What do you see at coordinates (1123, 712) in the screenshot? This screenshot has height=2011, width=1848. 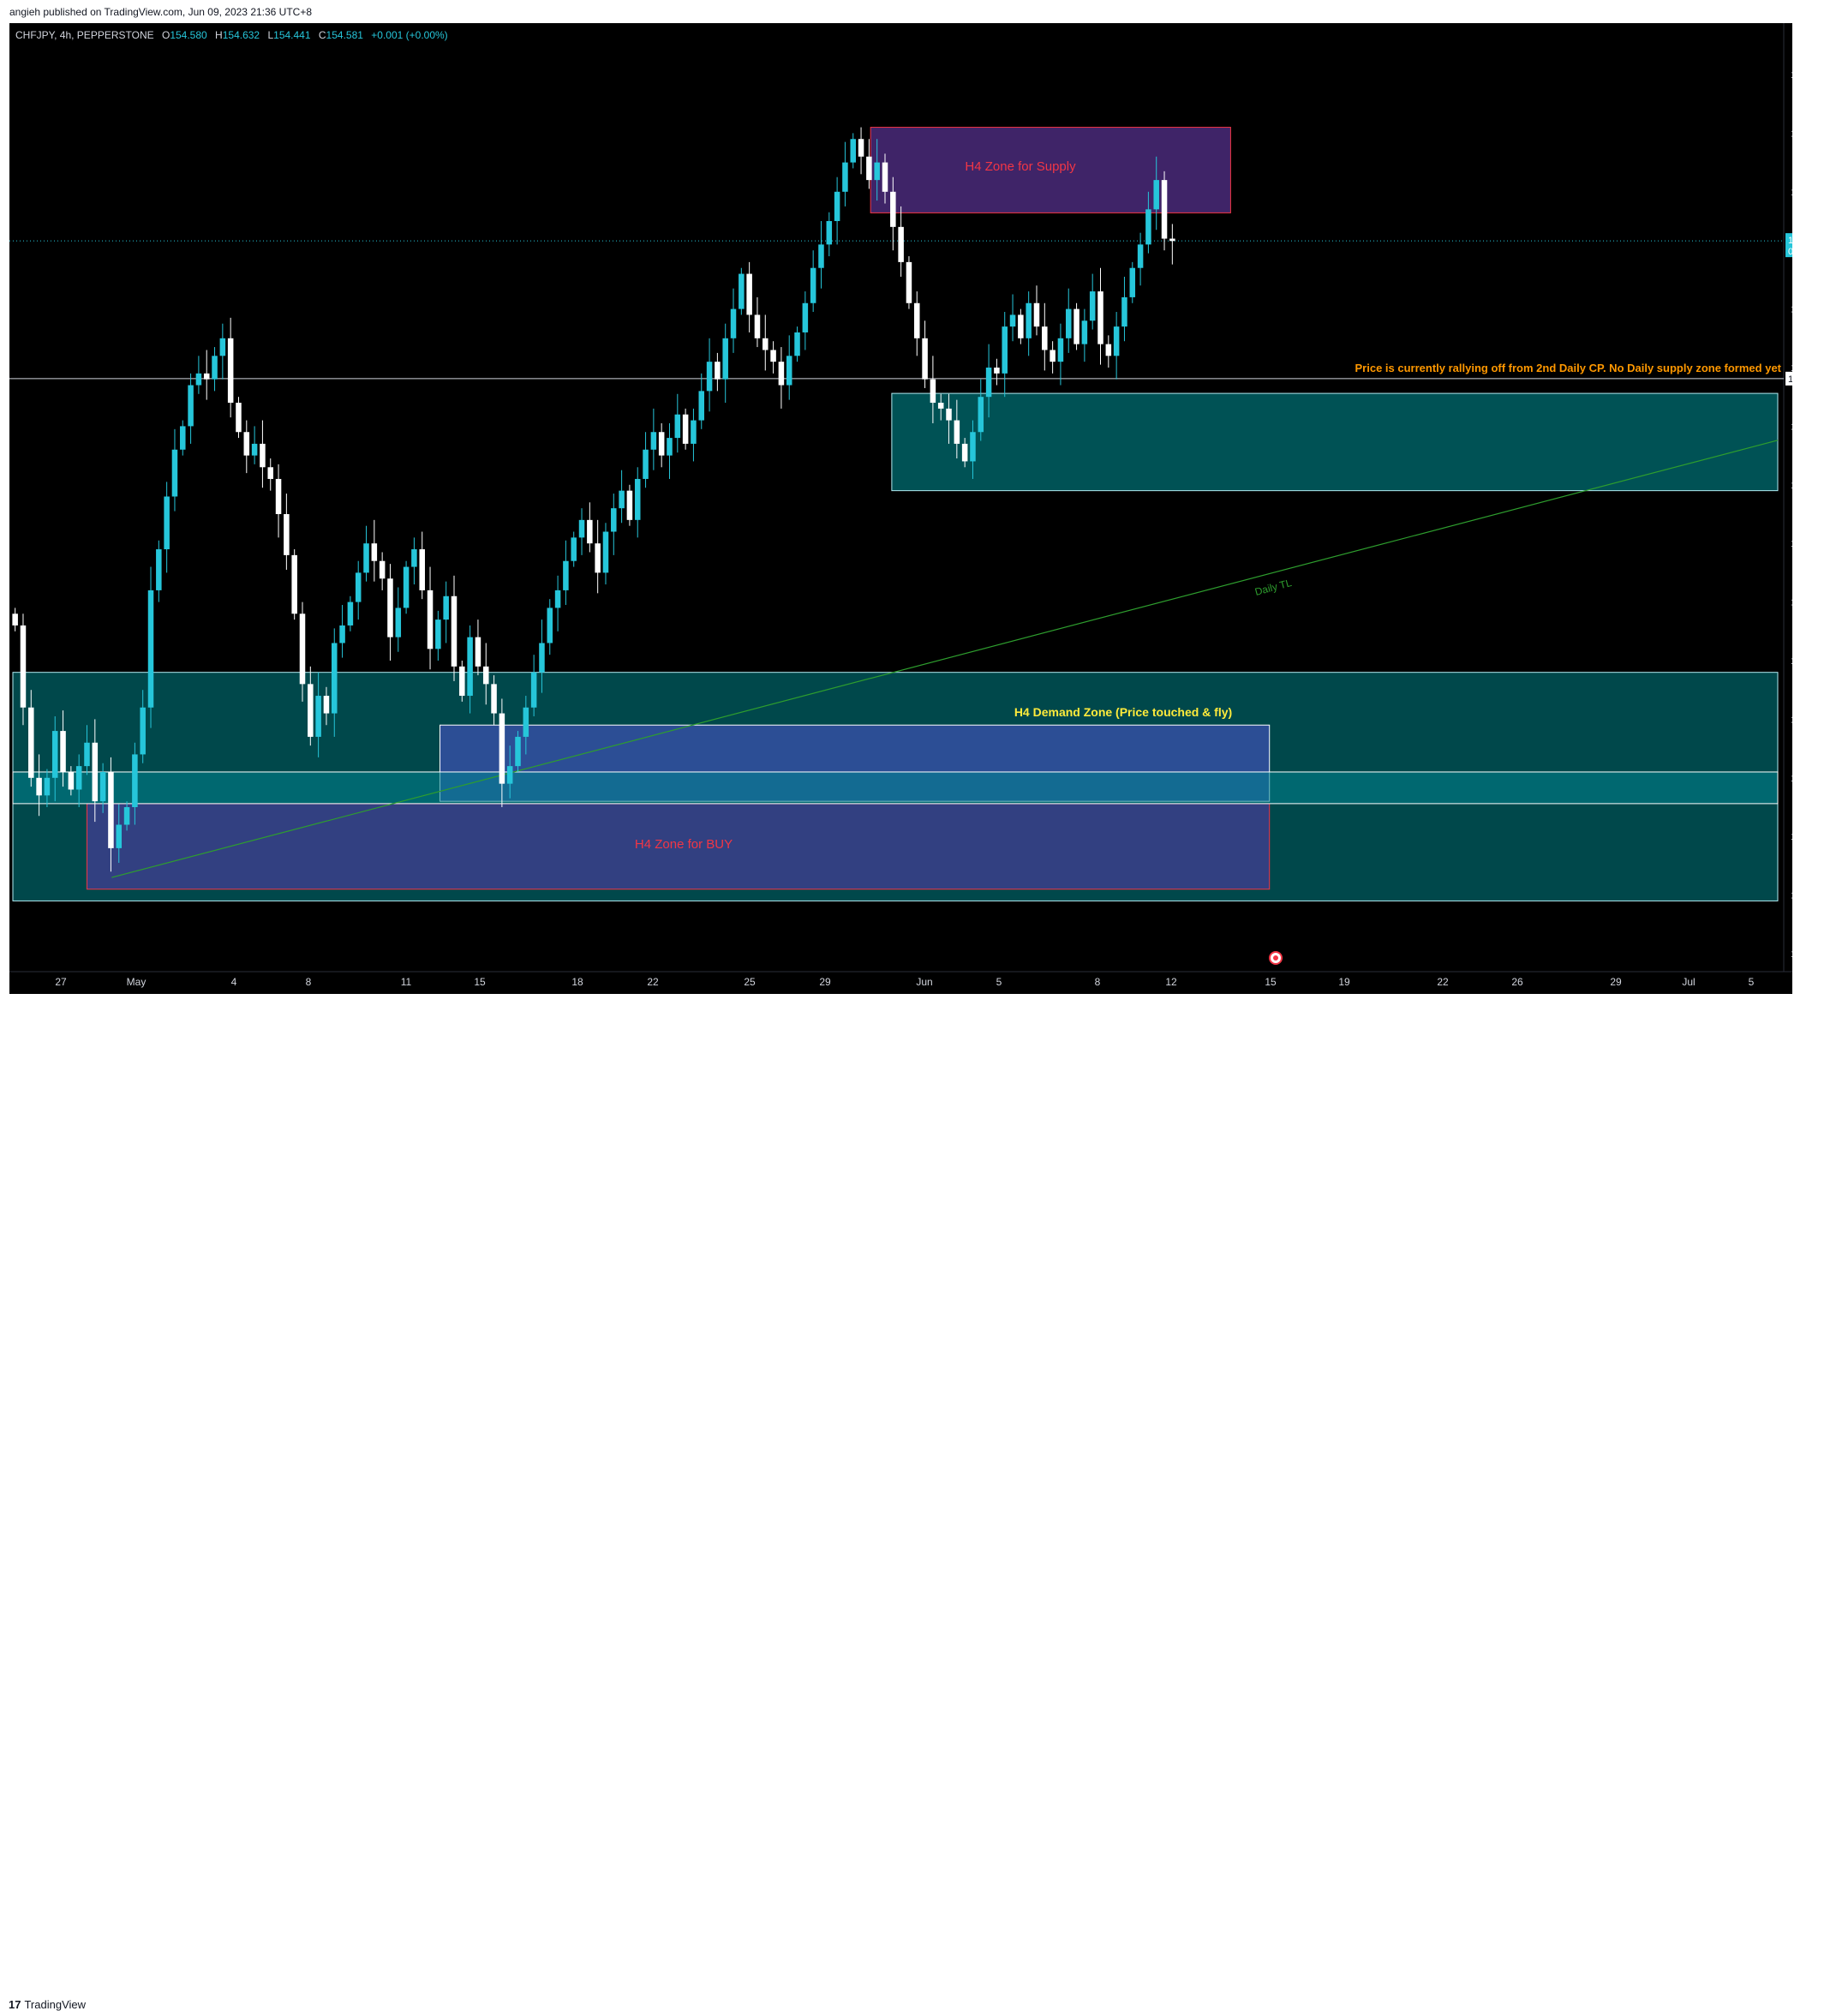 I see `annotation-label: H4 Demand Zone (Price touched & fly)` at bounding box center [1123, 712].